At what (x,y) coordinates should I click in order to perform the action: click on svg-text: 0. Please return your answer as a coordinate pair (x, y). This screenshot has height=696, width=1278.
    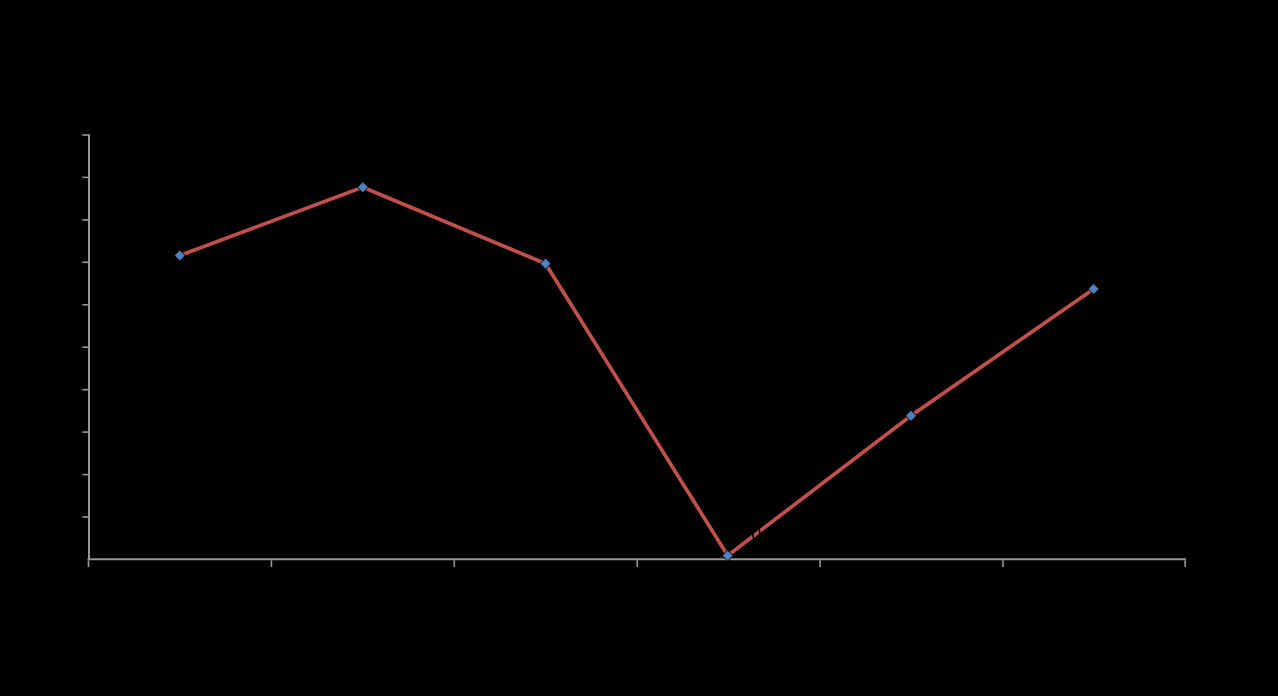
    Looking at the image, I should click on (756, 535).